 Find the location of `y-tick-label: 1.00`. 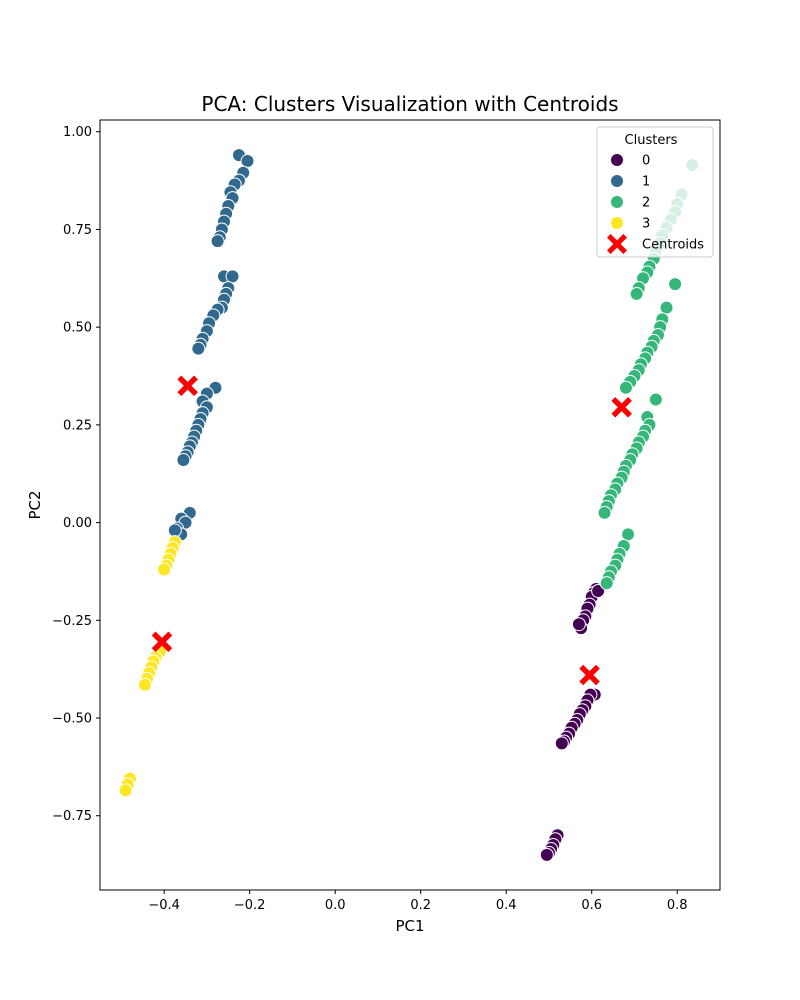

y-tick-label: 1.00 is located at coordinates (77, 132).